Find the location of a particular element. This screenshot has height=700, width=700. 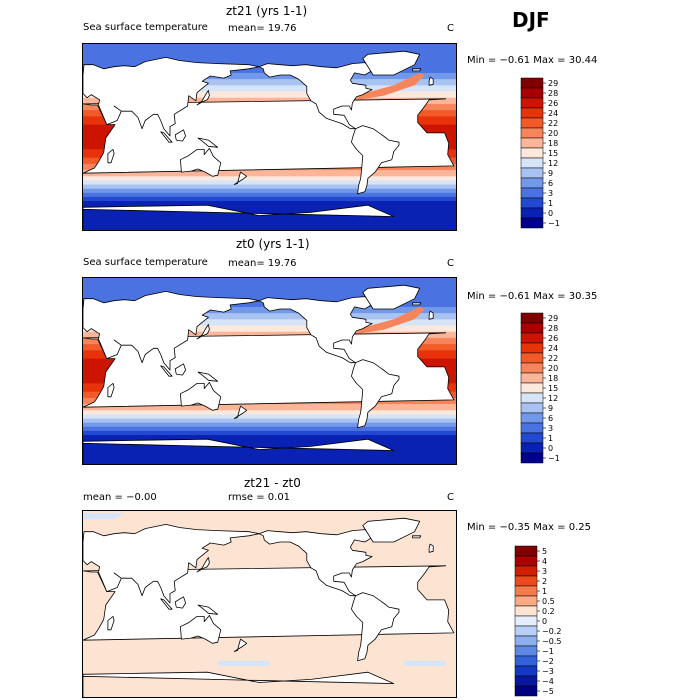

panel2-title: zt0 (yrs 1-1) is located at coordinates (273, 244).